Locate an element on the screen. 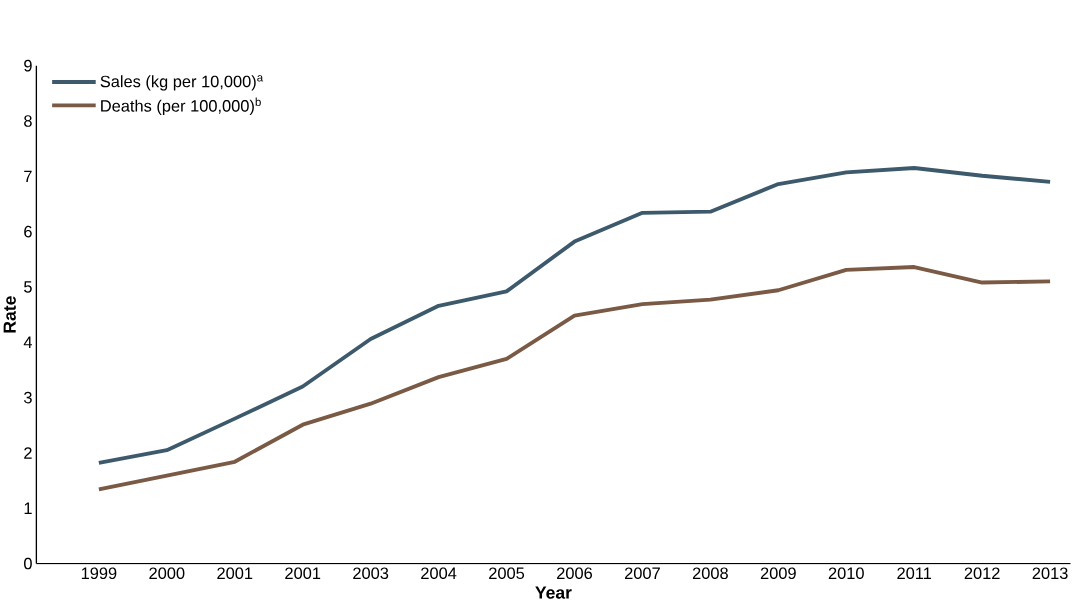  x-tick-label: 1999 is located at coordinates (99, 573).